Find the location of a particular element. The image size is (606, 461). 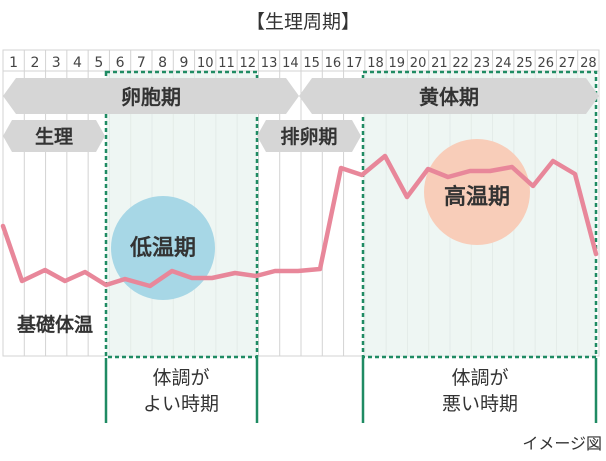

good-condition-line2: よい時期 is located at coordinates (181, 404).